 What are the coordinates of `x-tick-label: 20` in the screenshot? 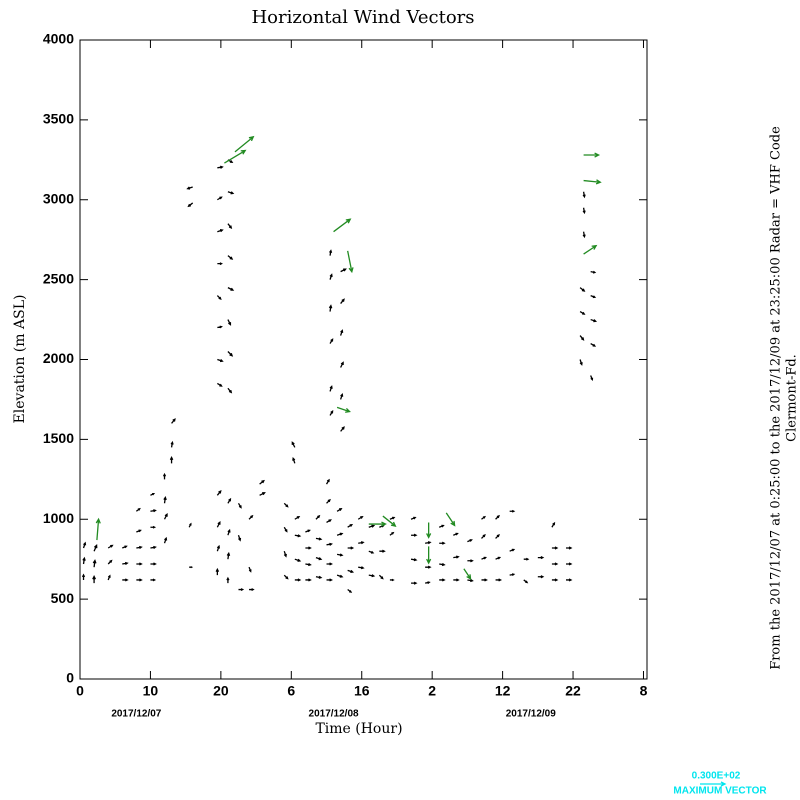 It's located at (221, 691).